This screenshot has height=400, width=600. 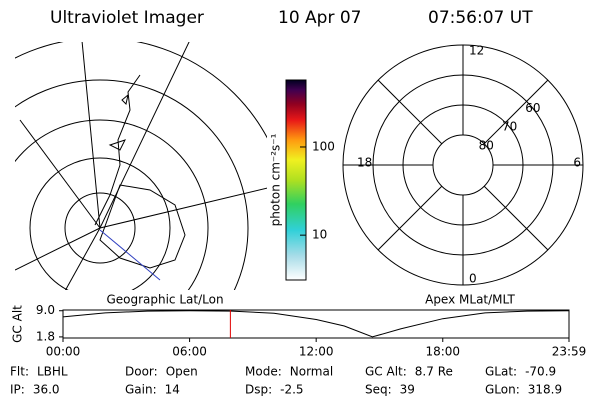 What do you see at coordinates (52, 372) in the screenshot?
I see `info-value: LBHL` at bounding box center [52, 372].